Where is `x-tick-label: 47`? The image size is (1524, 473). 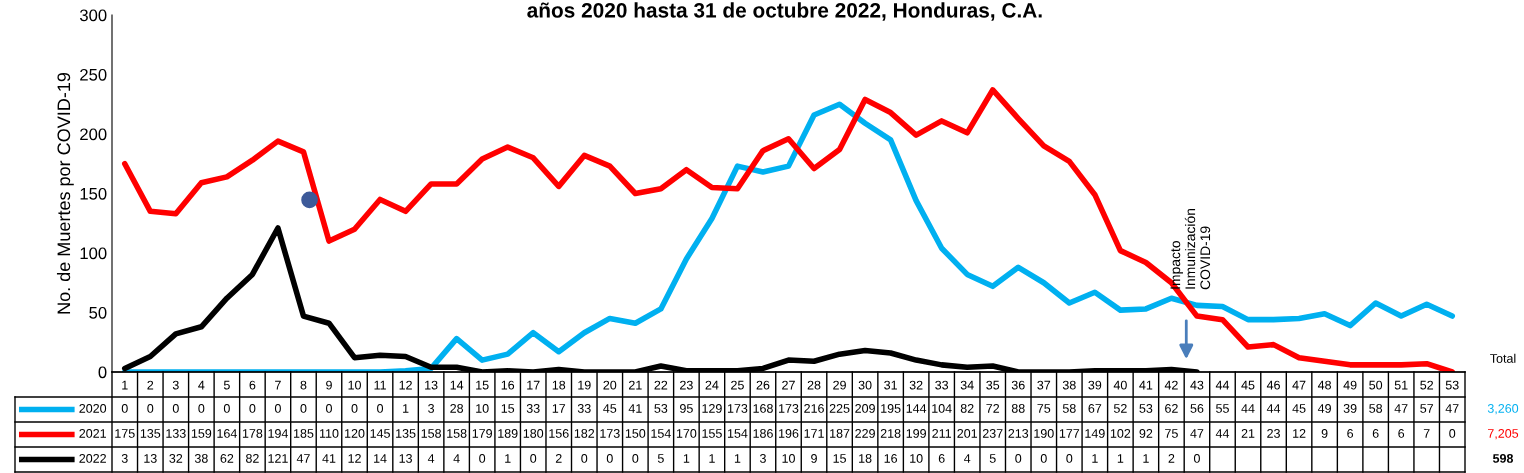
x-tick-label: 47 is located at coordinates (1299, 385).